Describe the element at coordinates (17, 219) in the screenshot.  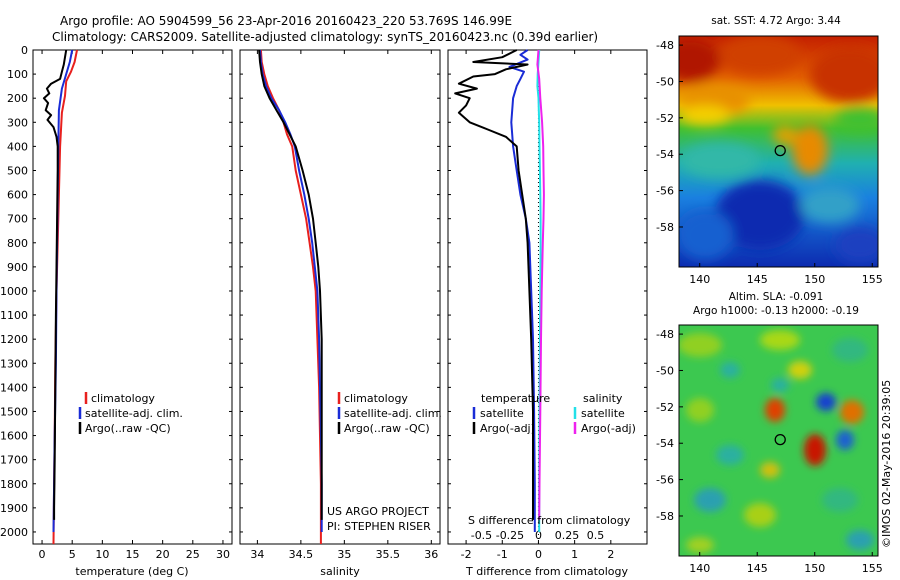
I see `pressure-tick-label: 700` at that location.